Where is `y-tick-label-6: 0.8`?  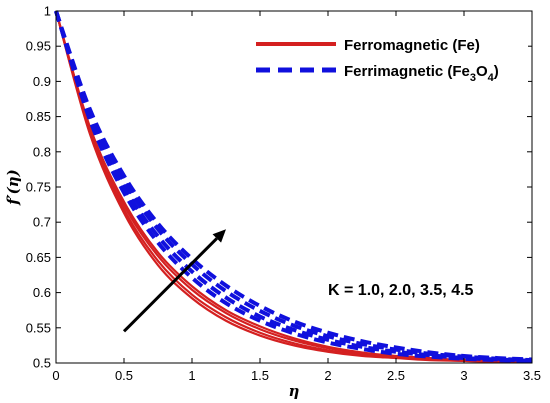 y-tick-label-6: 0.8 is located at coordinates (42, 151).